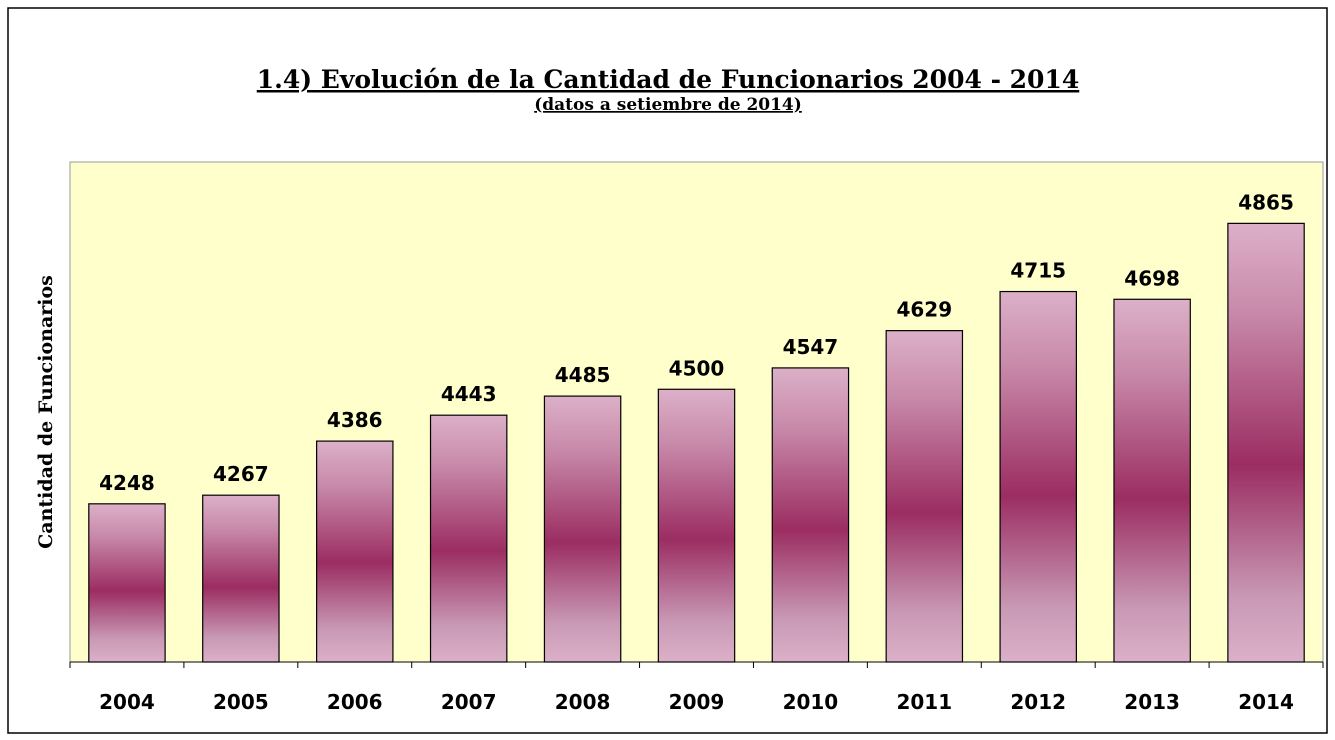  I want to click on data-label: 4443, so click(469, 394).